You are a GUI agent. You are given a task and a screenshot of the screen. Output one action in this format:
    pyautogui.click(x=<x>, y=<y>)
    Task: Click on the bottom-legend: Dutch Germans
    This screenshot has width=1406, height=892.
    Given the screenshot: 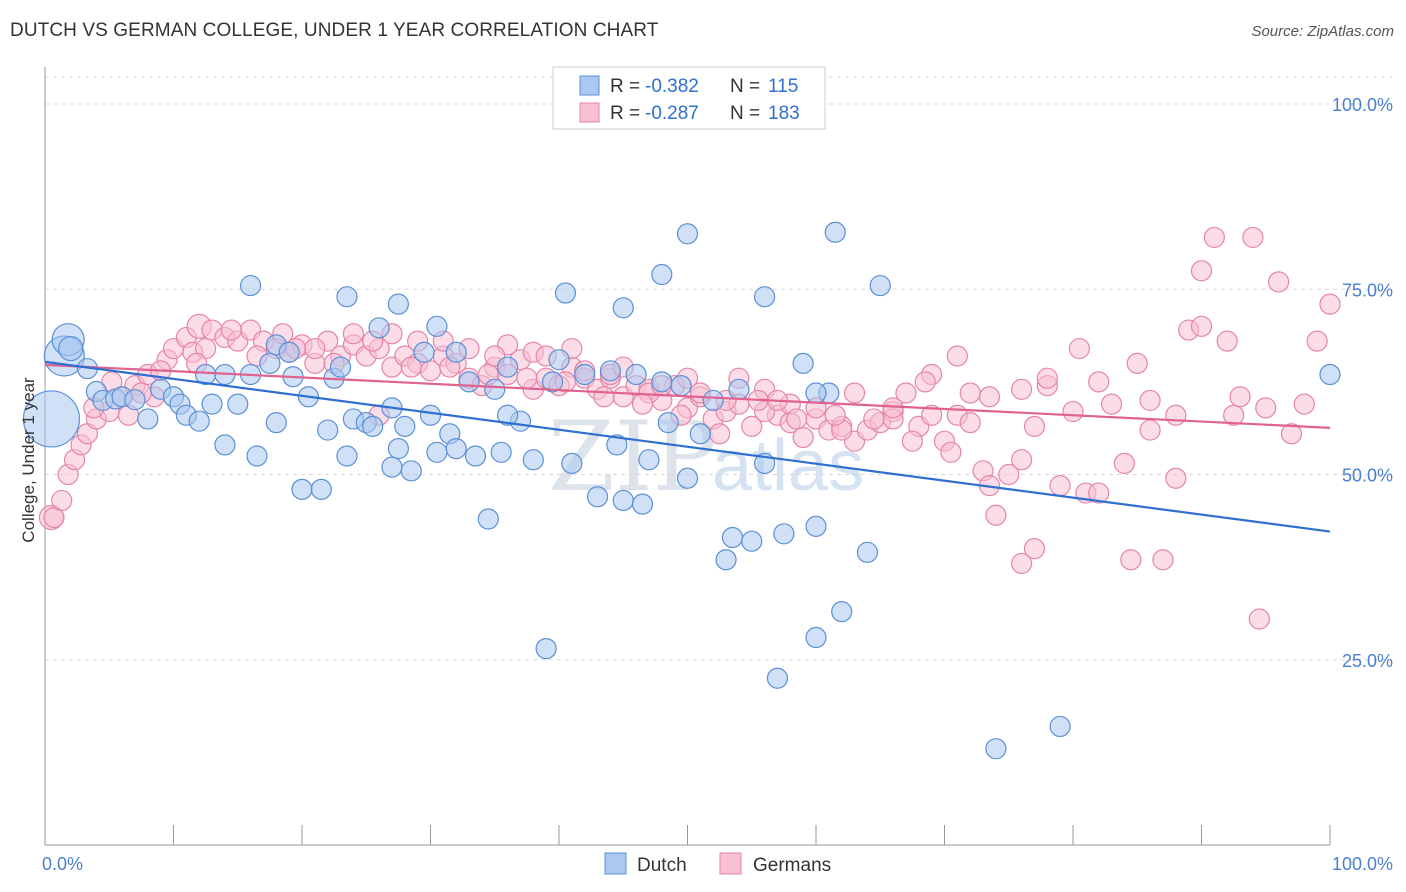 What is the action you would take?
    pyautogui.click(x=717, y=864)
    